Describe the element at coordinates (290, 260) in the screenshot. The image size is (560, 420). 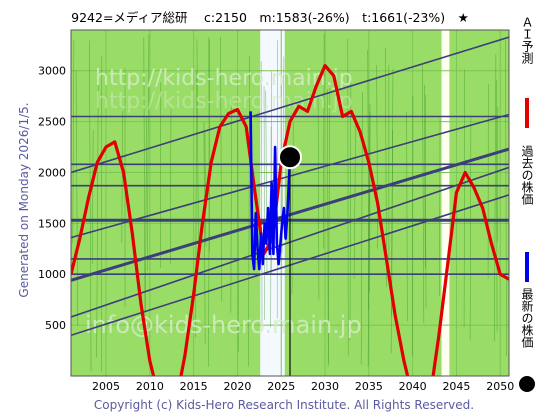
I see `latest-price-layer` at that location.